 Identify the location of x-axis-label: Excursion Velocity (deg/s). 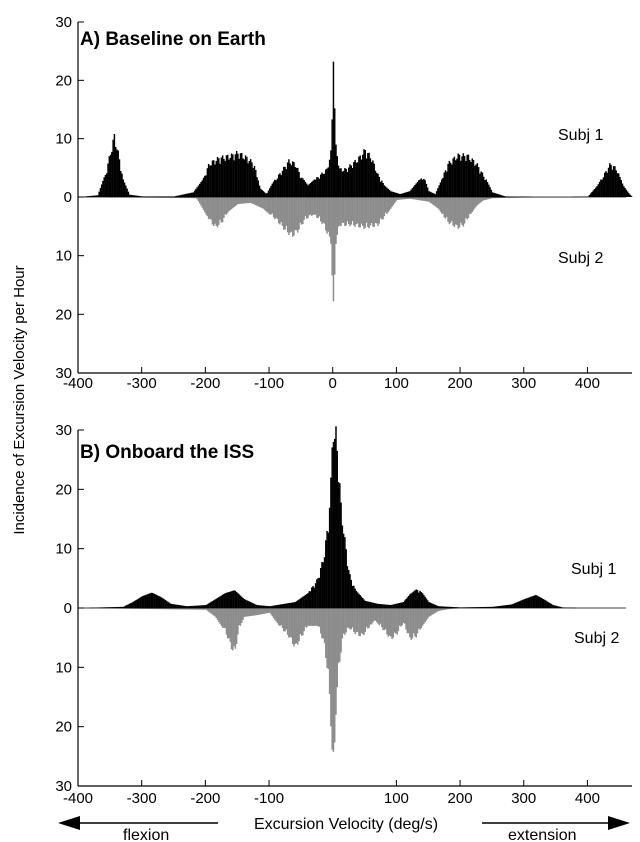
(346, 824).